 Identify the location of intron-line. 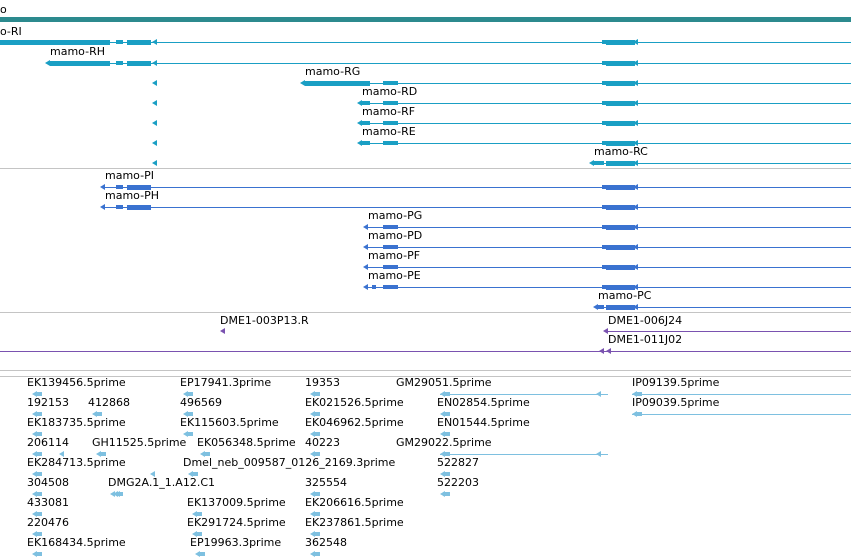
(524, 394).